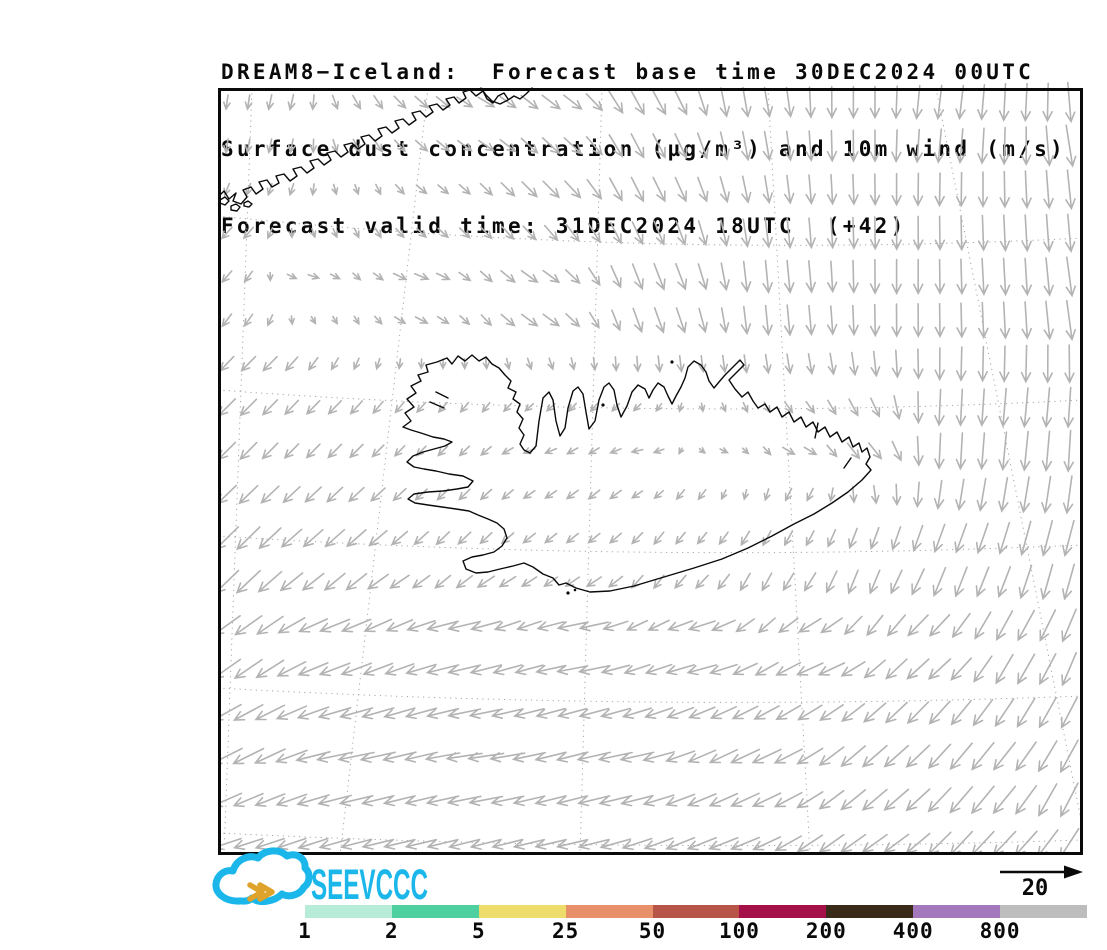 Image resolution: width=1107 pixels, height=950 pixels. What do you see at coordinates (566, 931) in the screenshot?
I see `colorbar-label: 25` at bounding box center [566, 931].